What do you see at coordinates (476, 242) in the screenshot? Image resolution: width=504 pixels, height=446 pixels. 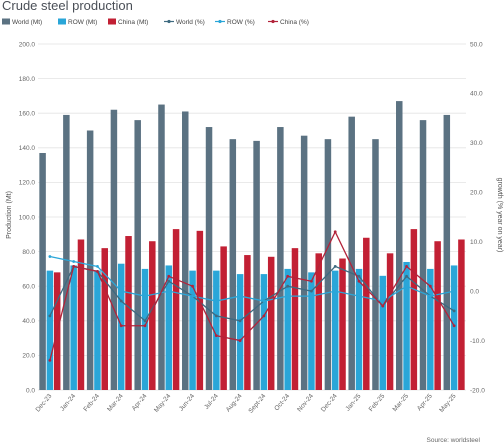 I see `y2-tick-label: 10.0` at bounding box center [476, 242].